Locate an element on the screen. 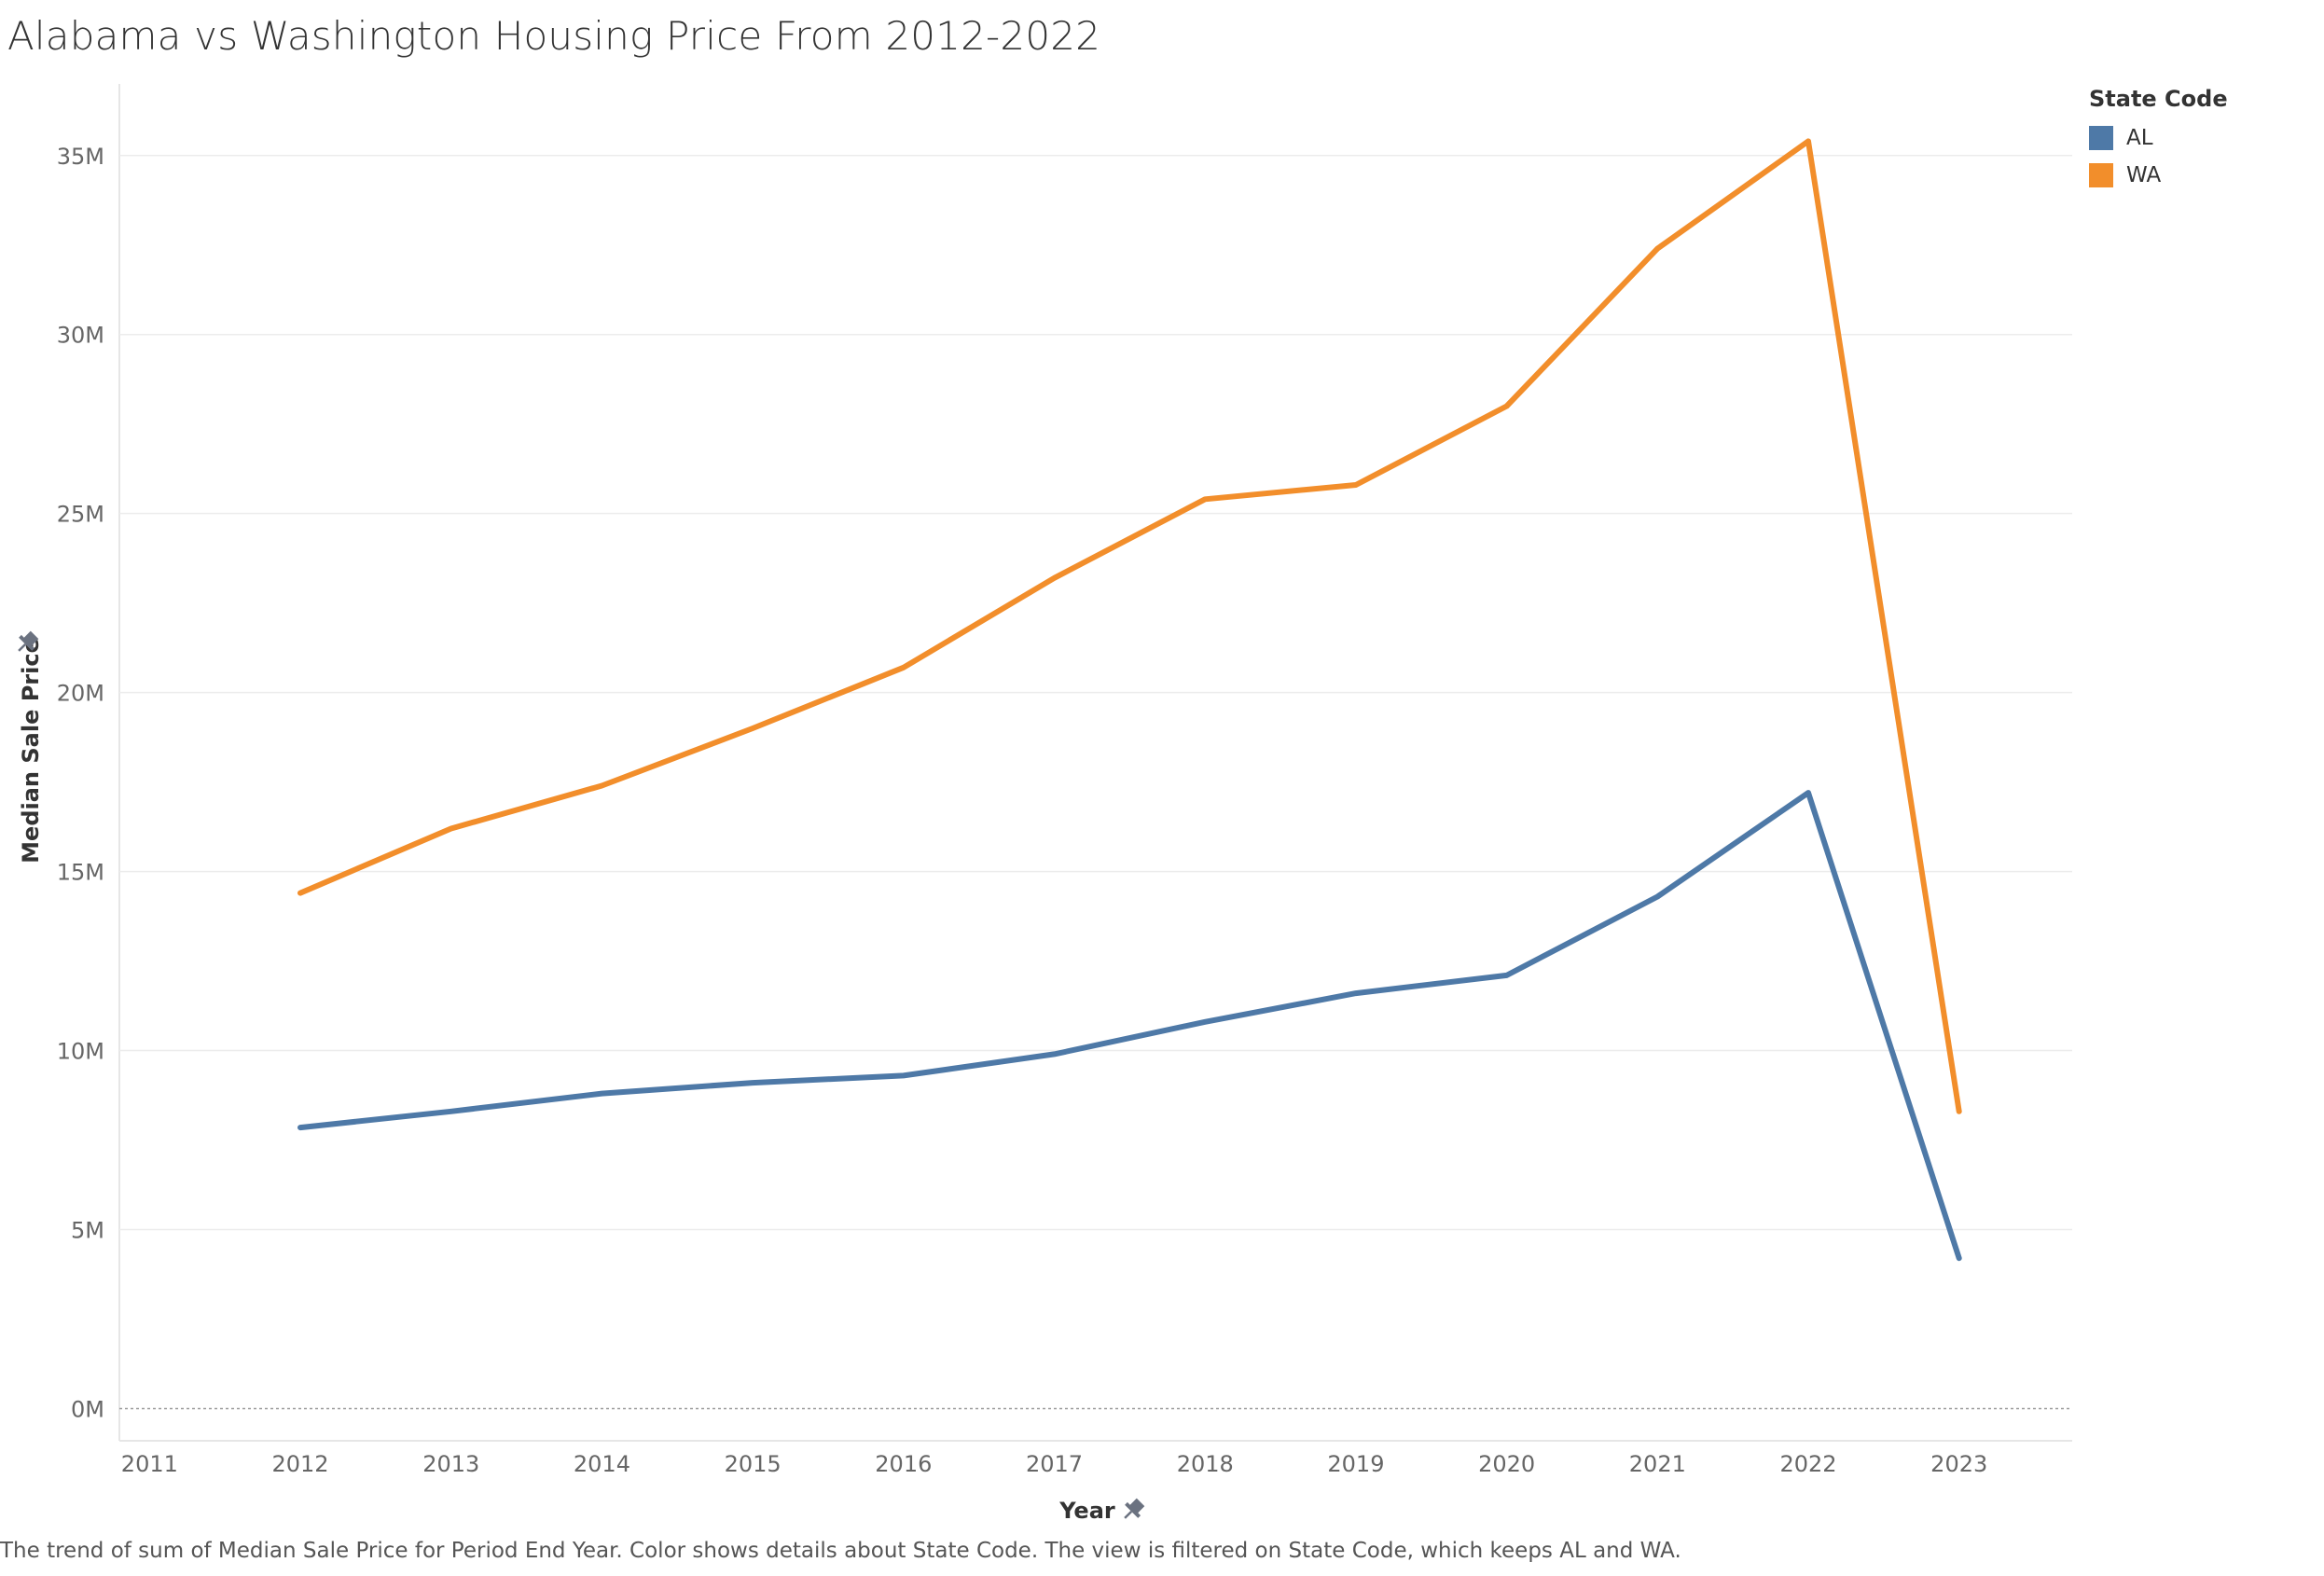 The height and width of the screenshot is (1576, 2324). legend-items: AL WA is located at coordinates (2158, 156).